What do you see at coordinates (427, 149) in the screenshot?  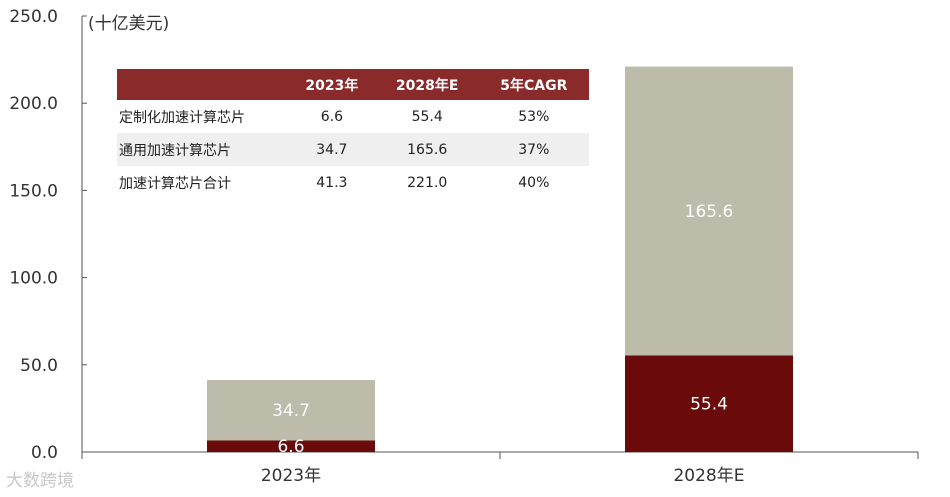 I see `table-cell: 165.6` at bounding box center [427, 149].